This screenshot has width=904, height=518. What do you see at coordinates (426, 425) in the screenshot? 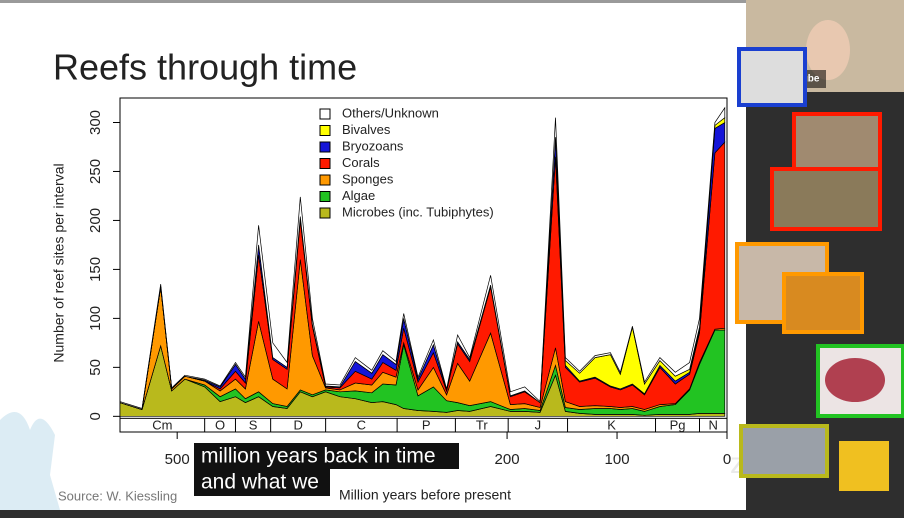
I see `period-label: P` at bounding box center [426, 425].